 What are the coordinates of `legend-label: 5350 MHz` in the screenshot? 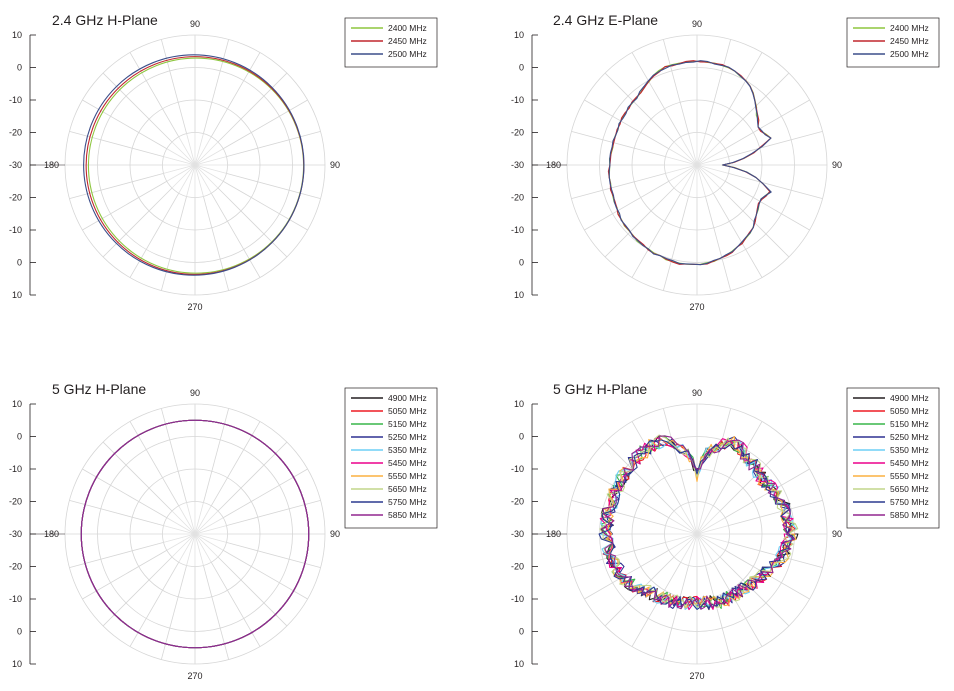 It's located at (909, 450).